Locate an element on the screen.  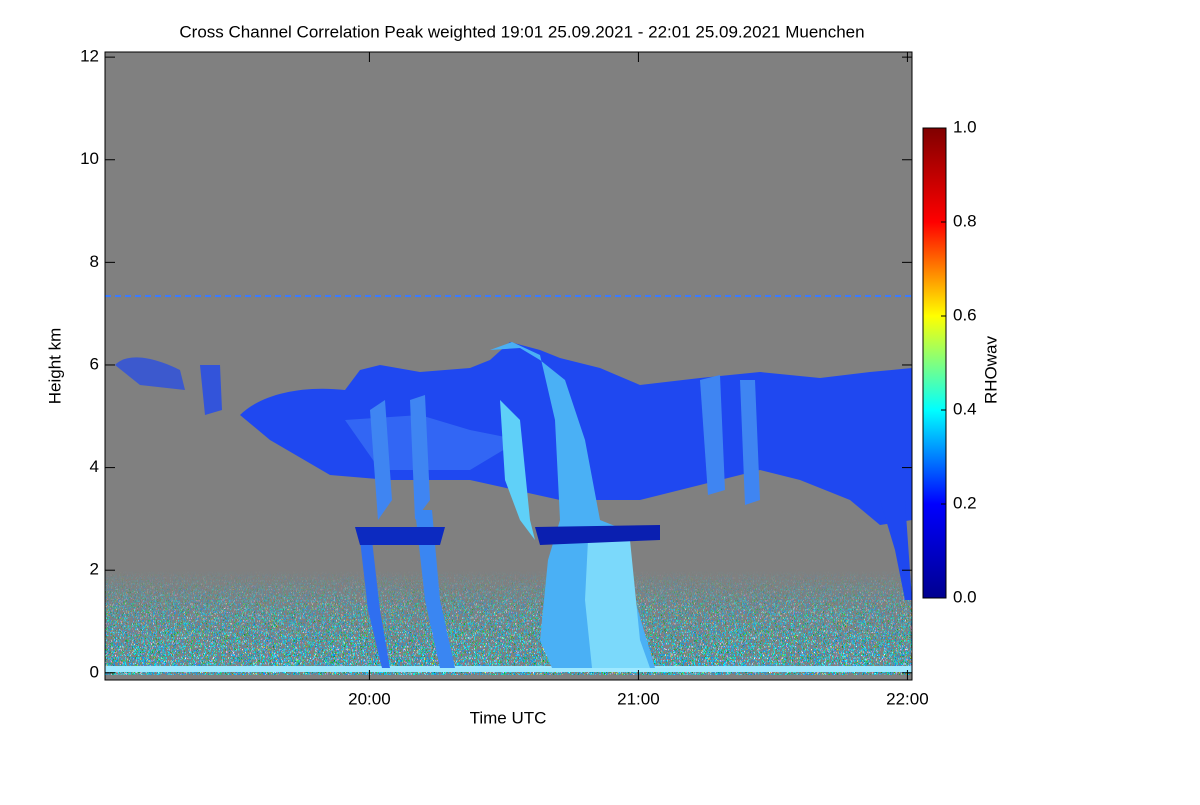
colorbar-tick-label: 1.0 is located at coordinates (965, 126).